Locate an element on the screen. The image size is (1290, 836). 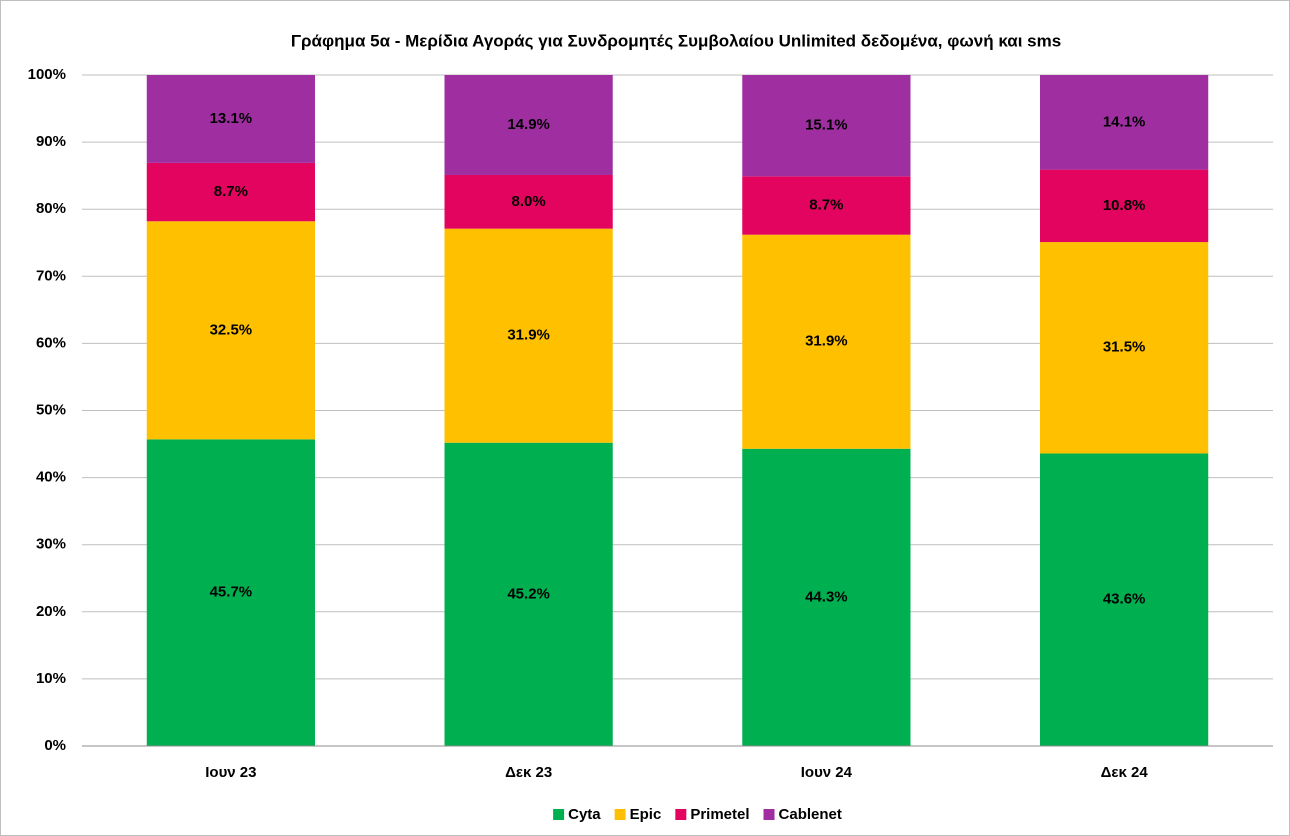
data-label: 31.5% is located at coordinates (1124, 347).